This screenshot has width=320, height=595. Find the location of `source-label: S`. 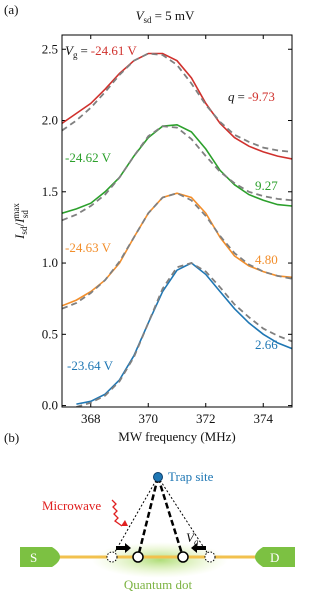

source-label: S is located at coordinates (33, 557).